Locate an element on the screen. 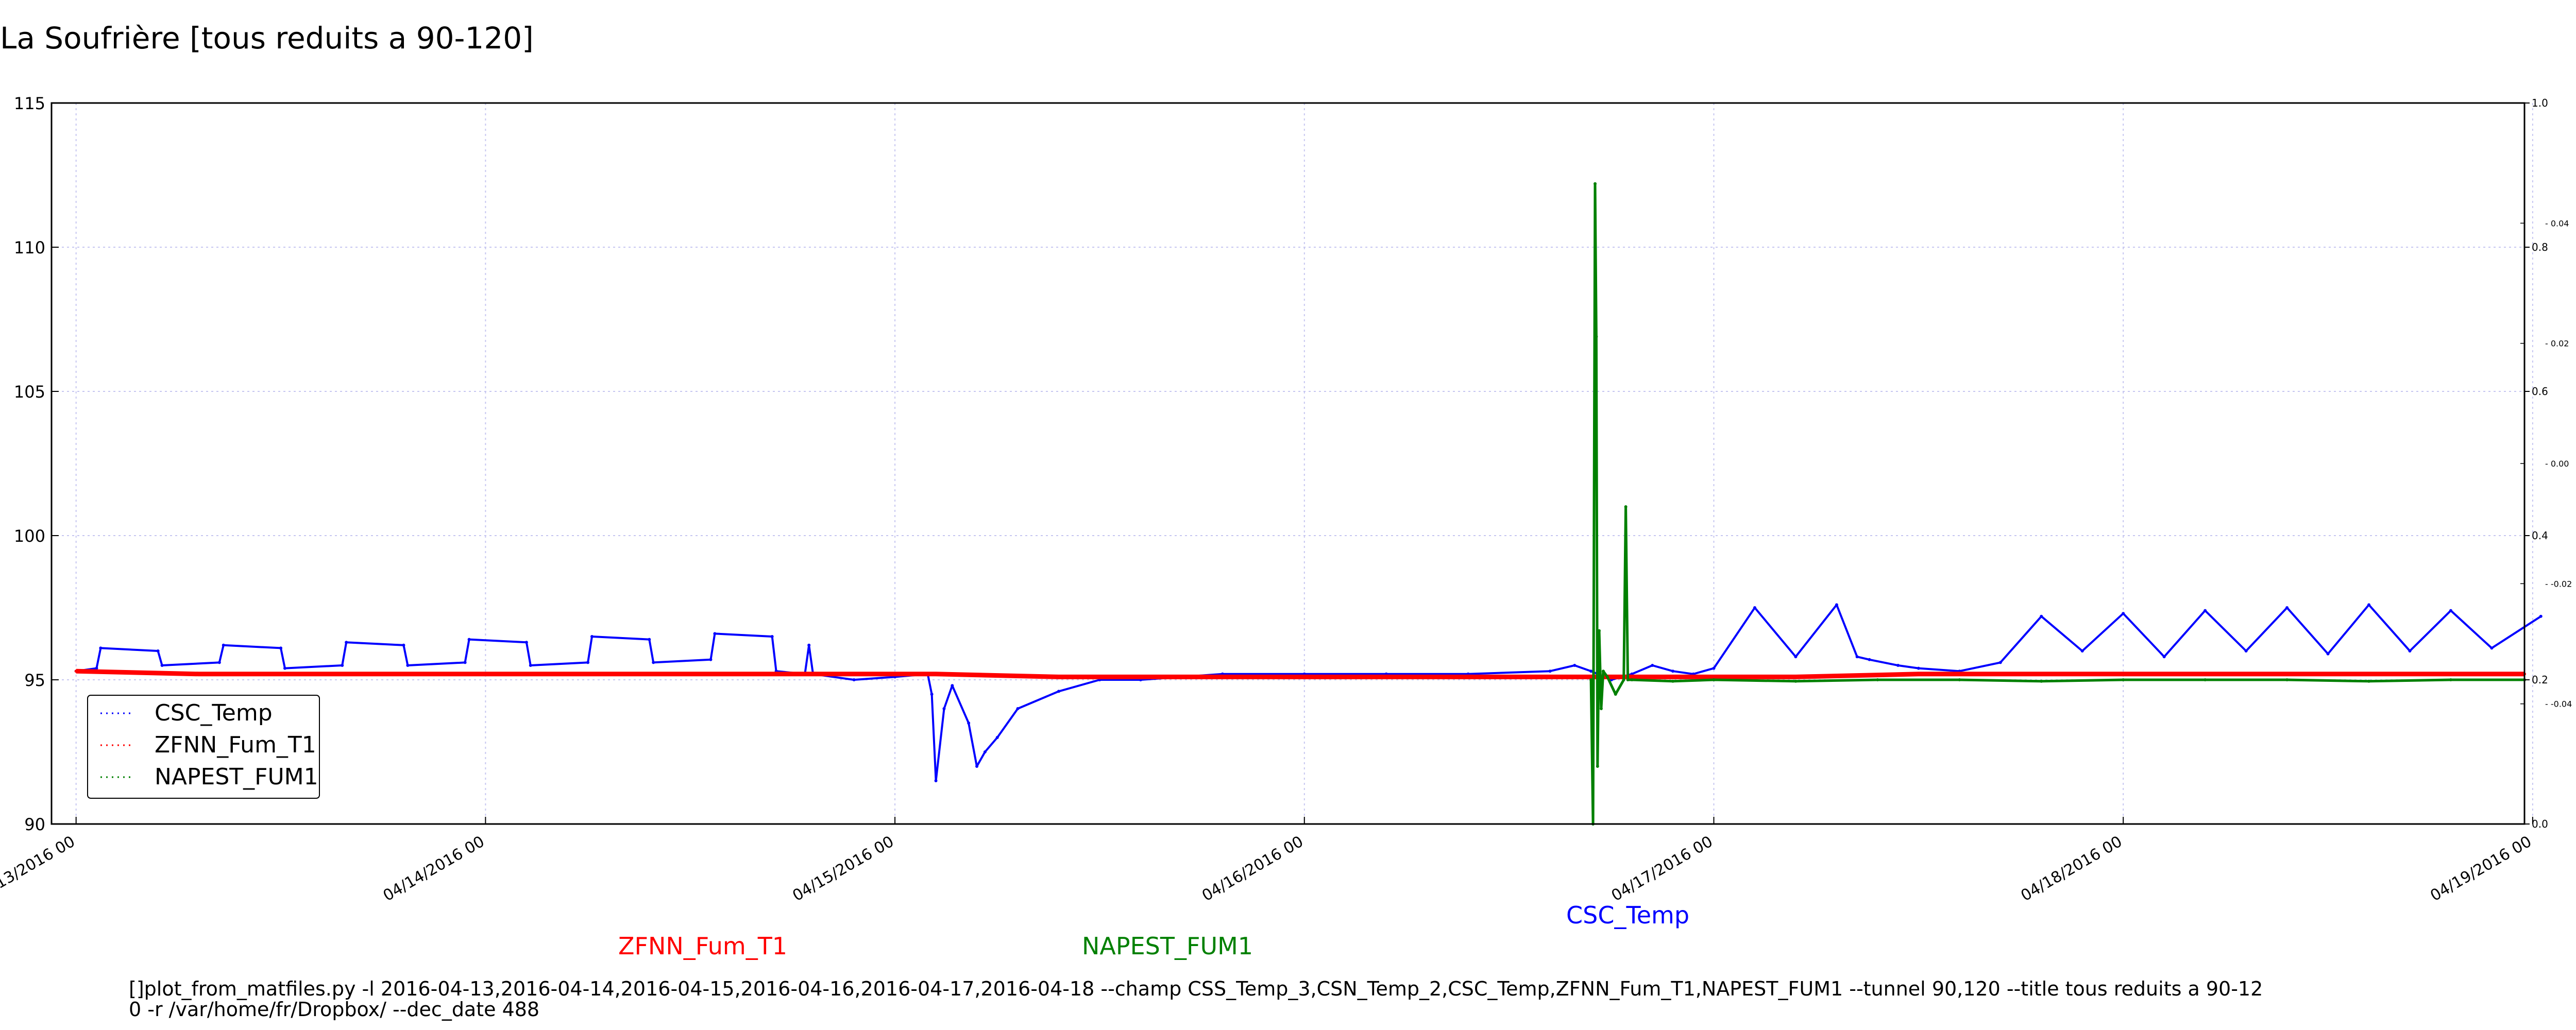 This screenshot has height=1030, width=2576. series-label-napest: NAPEST_FUM1 is located at coordinates (1167, 946).